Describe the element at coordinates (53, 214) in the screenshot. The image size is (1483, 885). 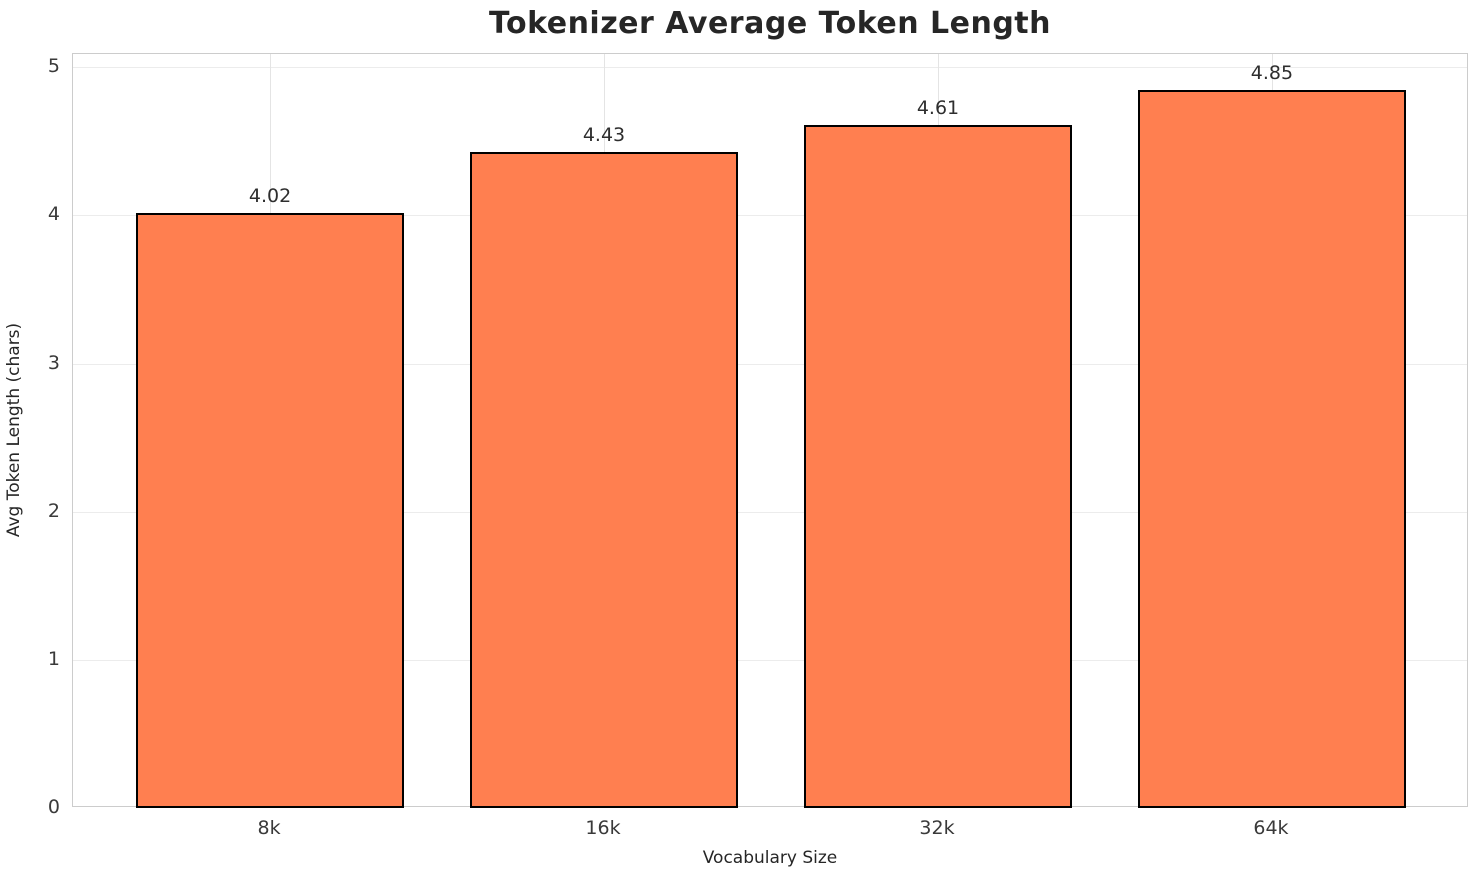
I see `y-tick-label: 4` at that location.